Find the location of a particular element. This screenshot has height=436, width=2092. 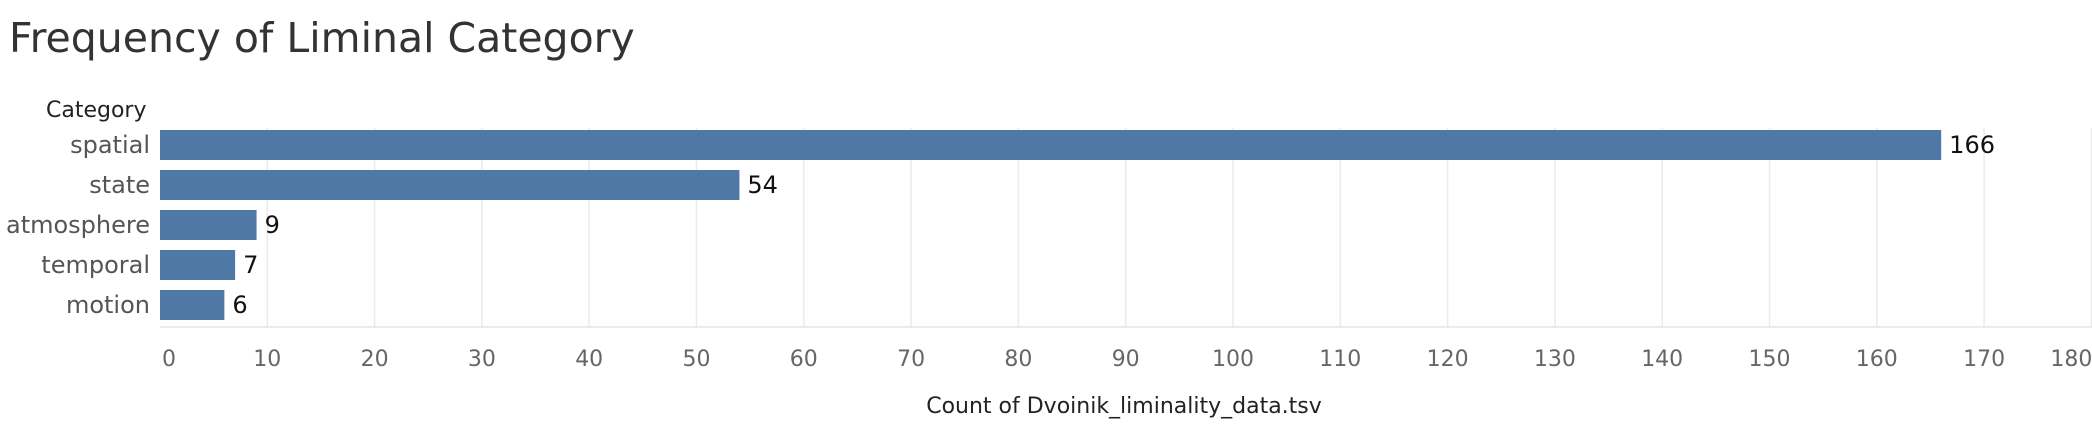

x-tick-label: 140 is located at coordinates (1662, 359).